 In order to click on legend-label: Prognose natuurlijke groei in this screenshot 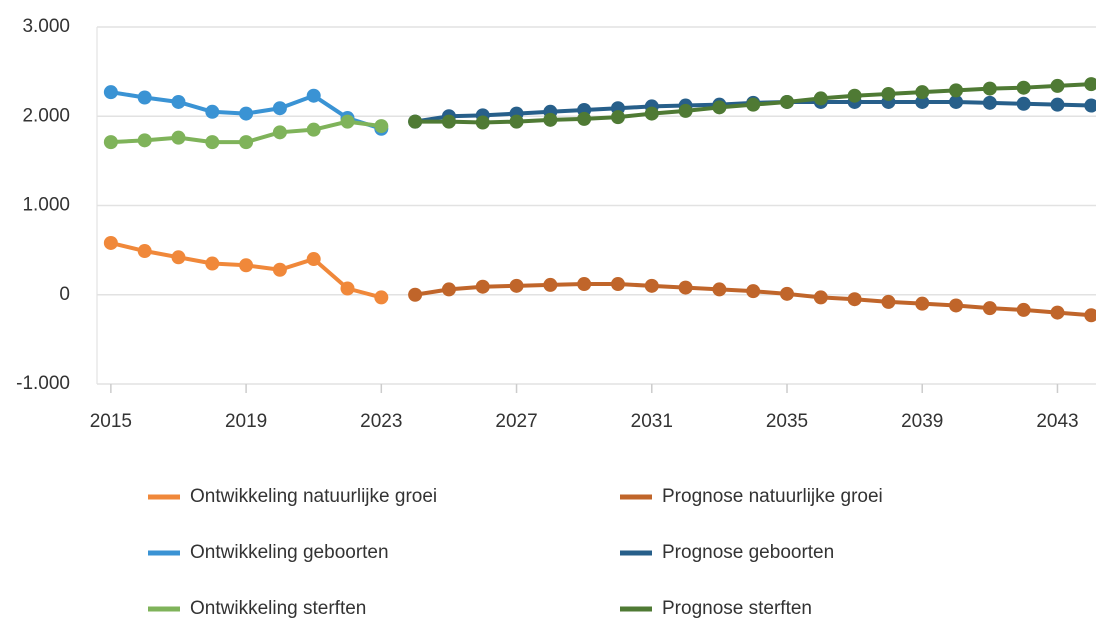, I will do `click(772, 496)`.